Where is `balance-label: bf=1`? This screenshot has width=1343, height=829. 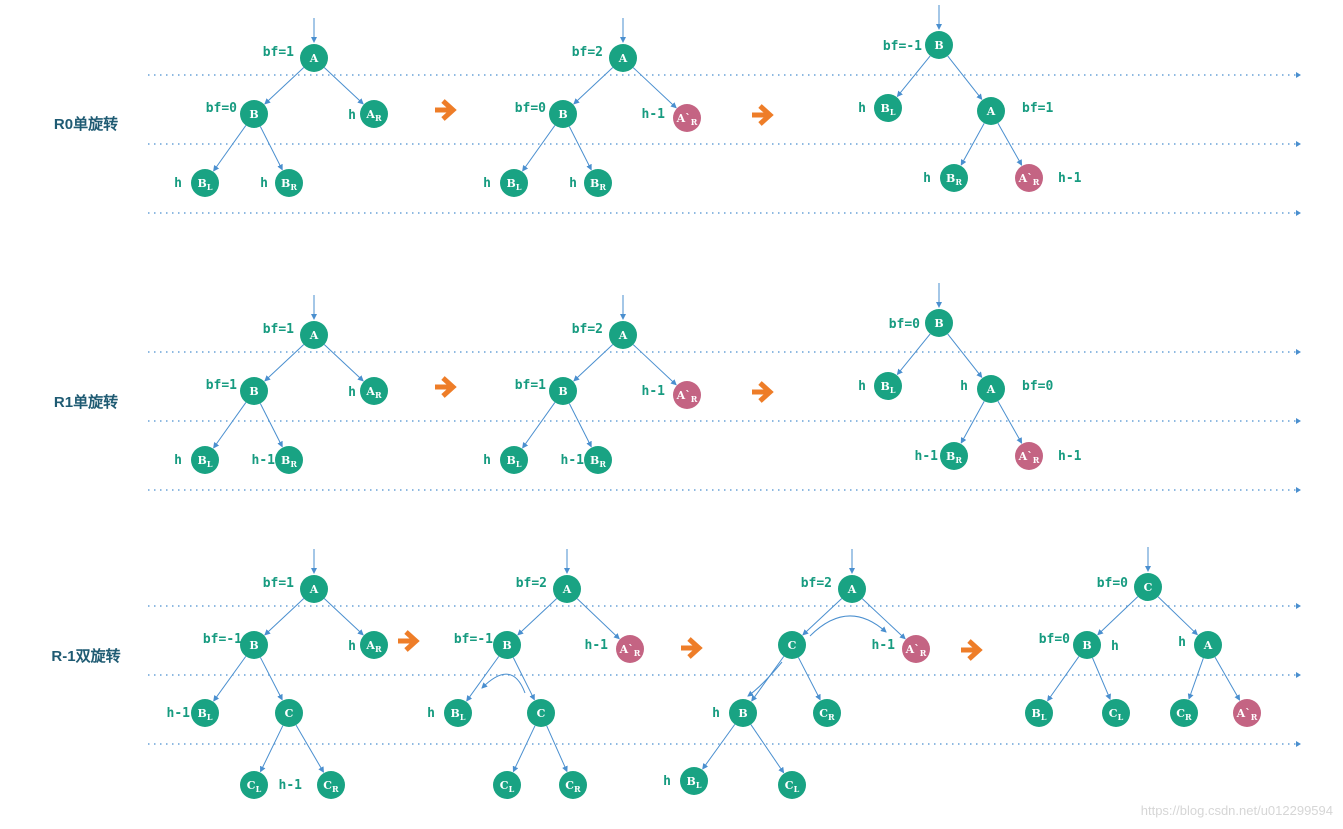
balance-label: bf=1 is located at coordinates (278, 583).